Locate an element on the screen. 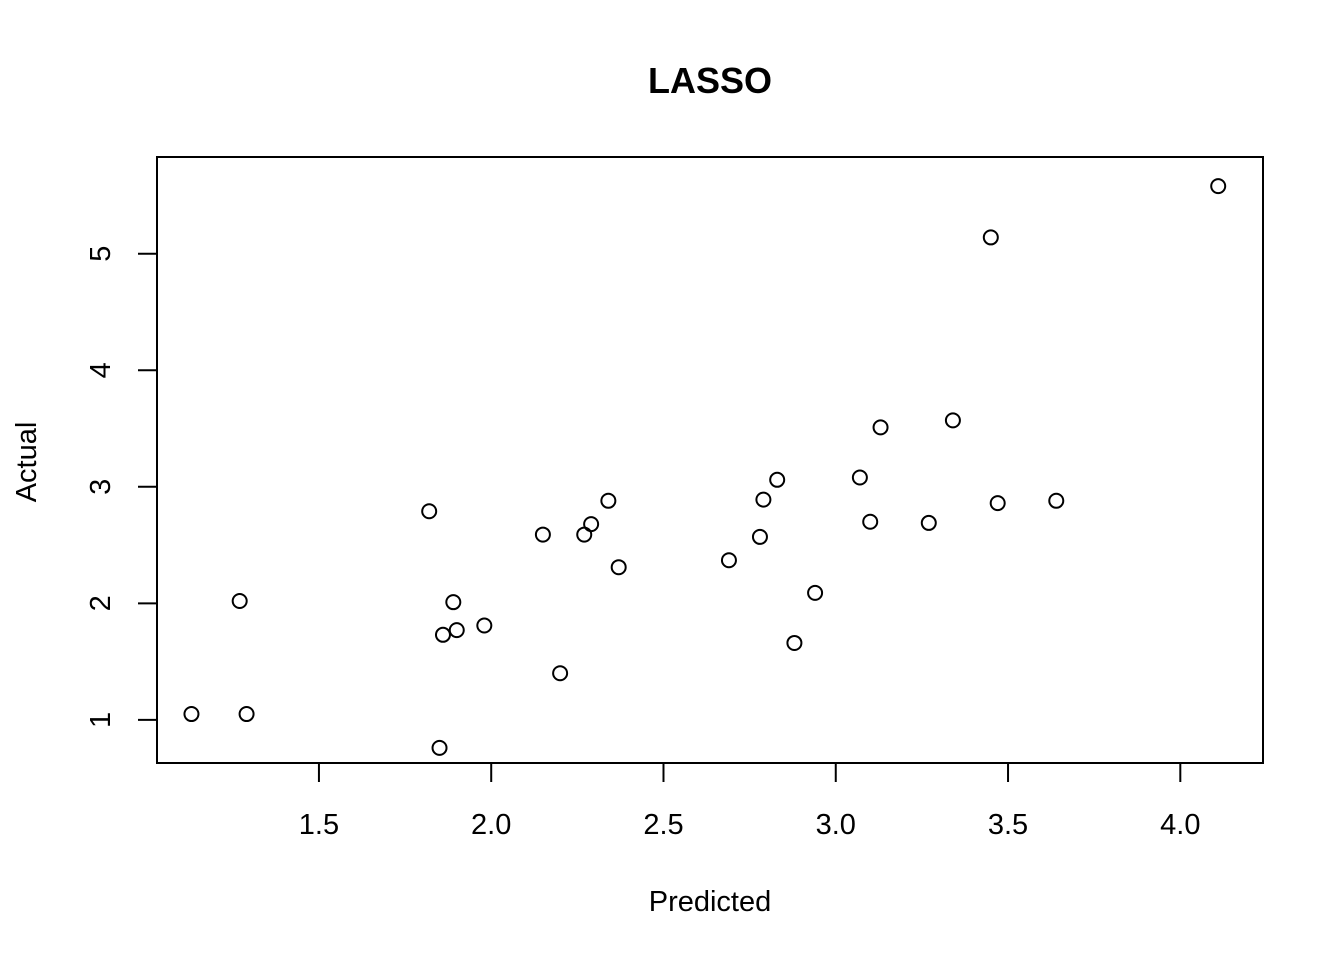 This screenshot has width=1344, height=960. x-tick-label: 1.5 is located at coordinates (319, 825).